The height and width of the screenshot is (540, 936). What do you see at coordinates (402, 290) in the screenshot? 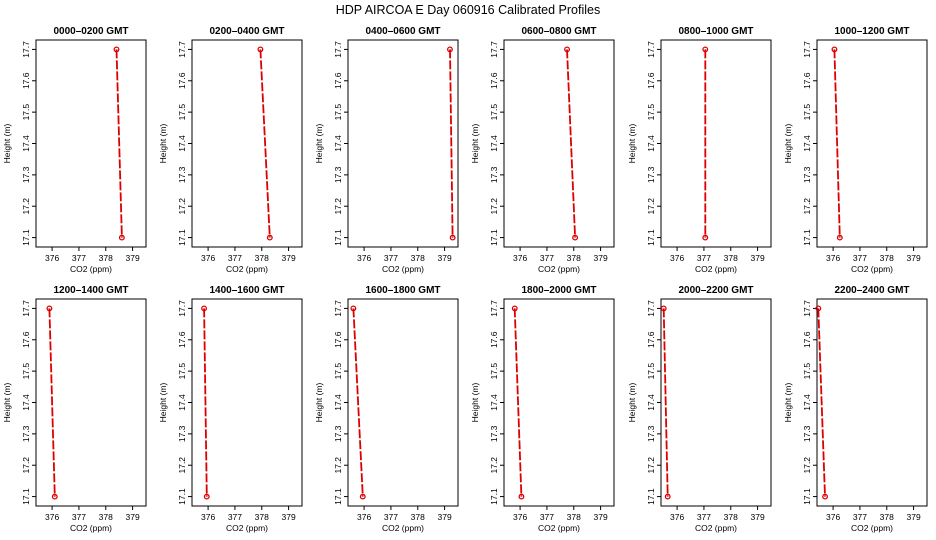
I see `panel-title: 1600–1800 GMT` at bounding box center [402, 290].